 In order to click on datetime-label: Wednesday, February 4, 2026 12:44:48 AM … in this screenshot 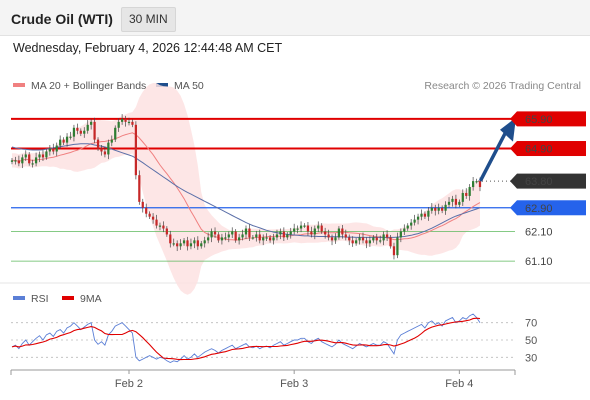, I will do `click(148, 48)`.